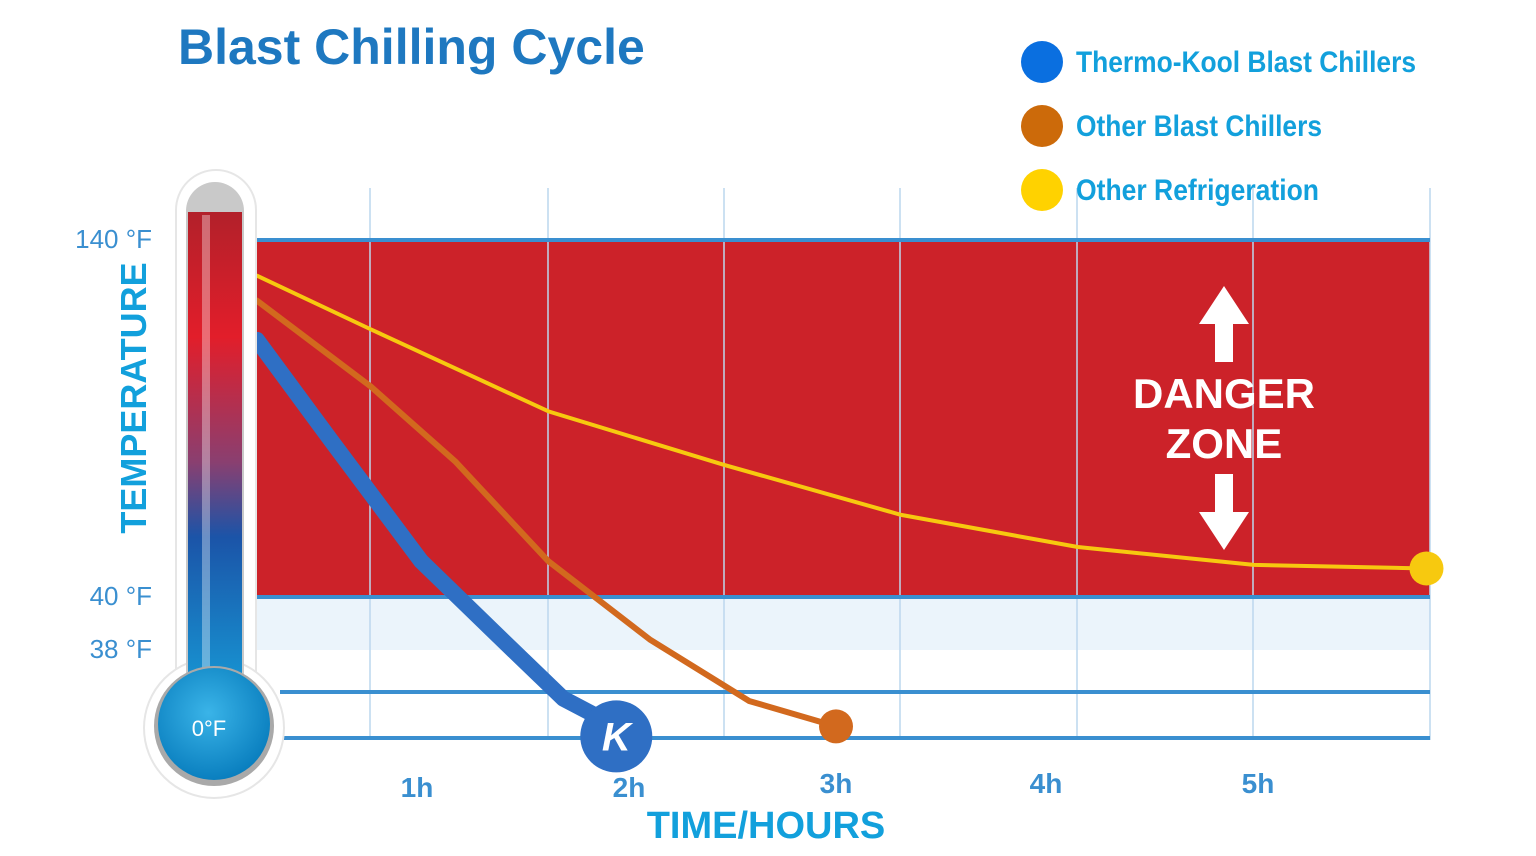 The width and height of the screenshot is (1536, 856). What do you see at coordinates (1199, 126) in the screenshot?
I see `legend-label: Other Blast Chillers` at bounding box center [1199, 126].